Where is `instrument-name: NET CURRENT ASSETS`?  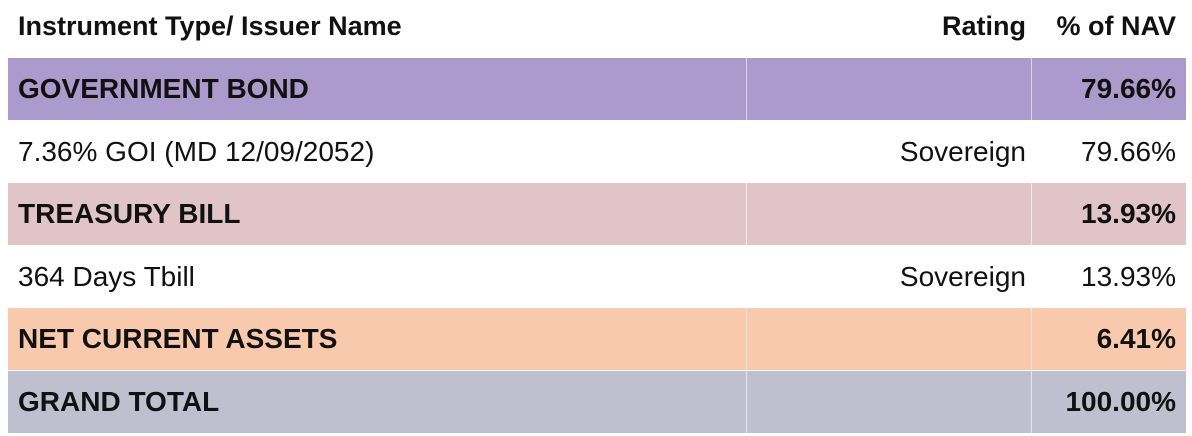 instrument-name: NET CURRENT ASSETS is located at coordinates (178, 338).